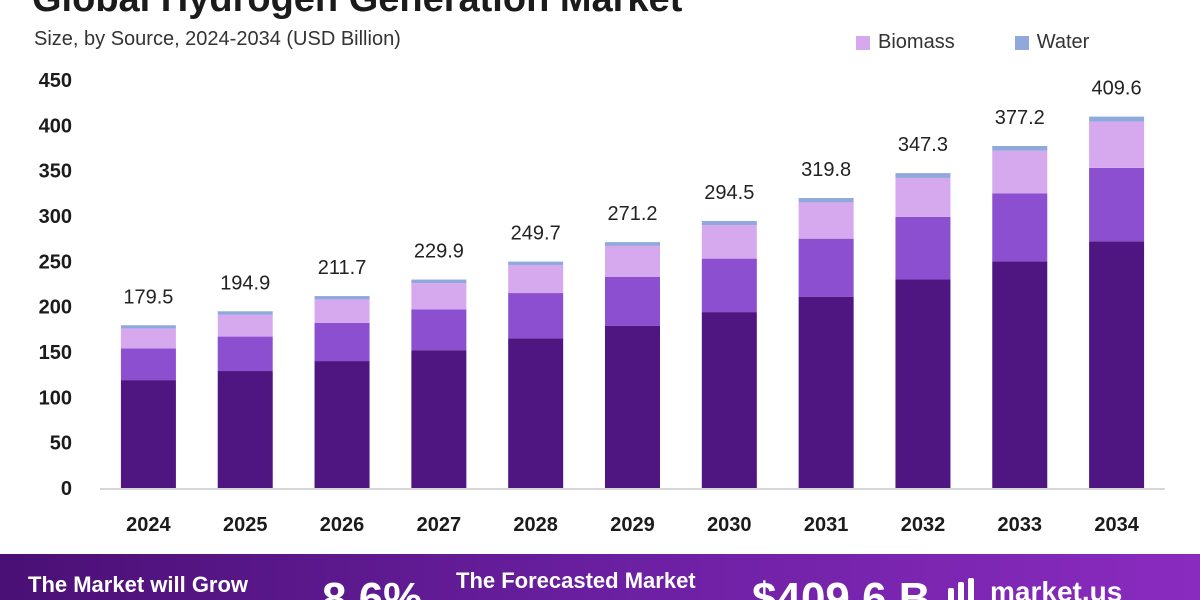 This screenshot has width=1200, height=600. I want to click on legend-item-water: Water, so click(1052, 42).